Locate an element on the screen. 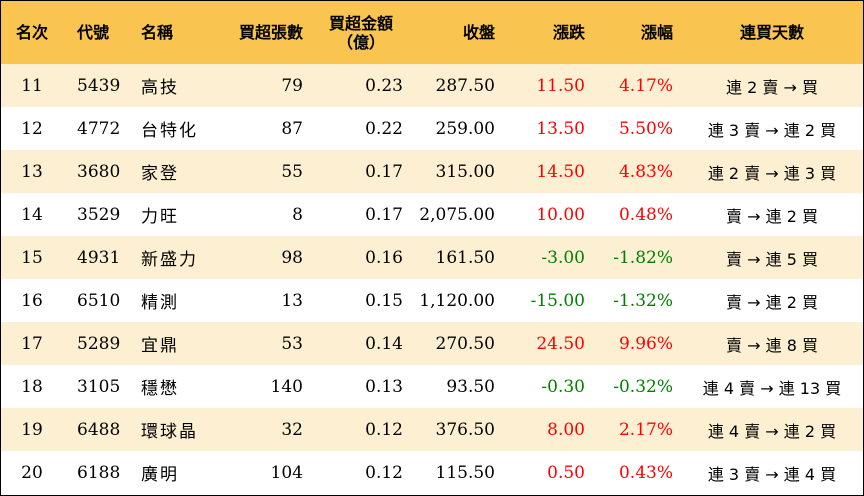  change-pct-cell: 9.96% is located at coordinates (645, 343).